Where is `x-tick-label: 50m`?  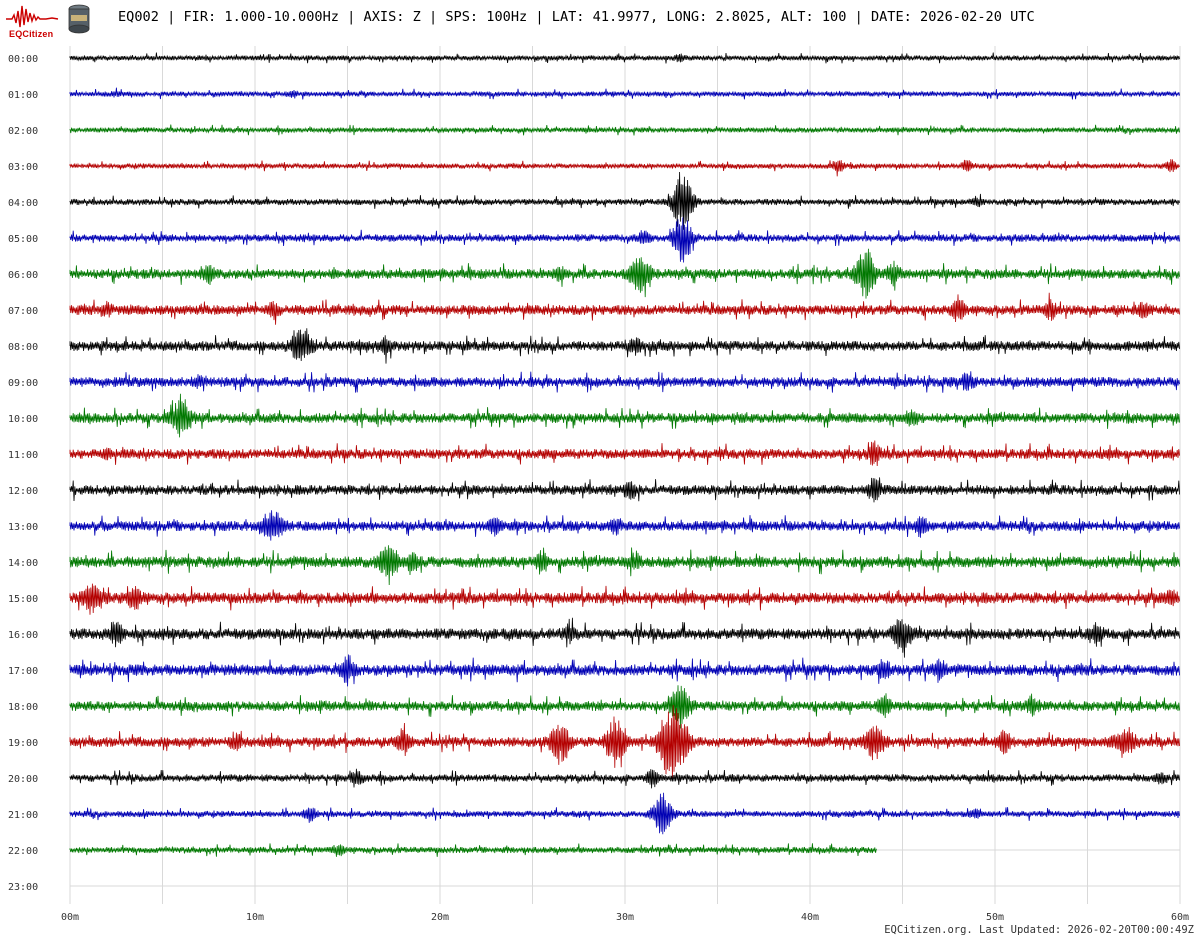
x-tick-label: 50m is located at coordinates (995, 917).